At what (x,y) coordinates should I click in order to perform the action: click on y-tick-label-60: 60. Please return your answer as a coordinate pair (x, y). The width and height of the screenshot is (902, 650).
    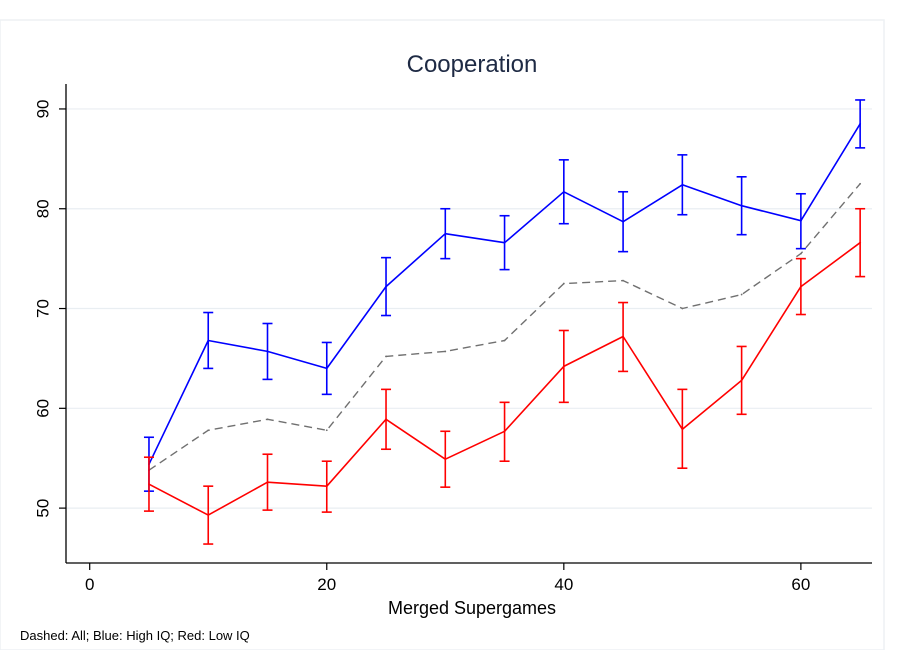
    Looking at the image, I should click on (42, 408).